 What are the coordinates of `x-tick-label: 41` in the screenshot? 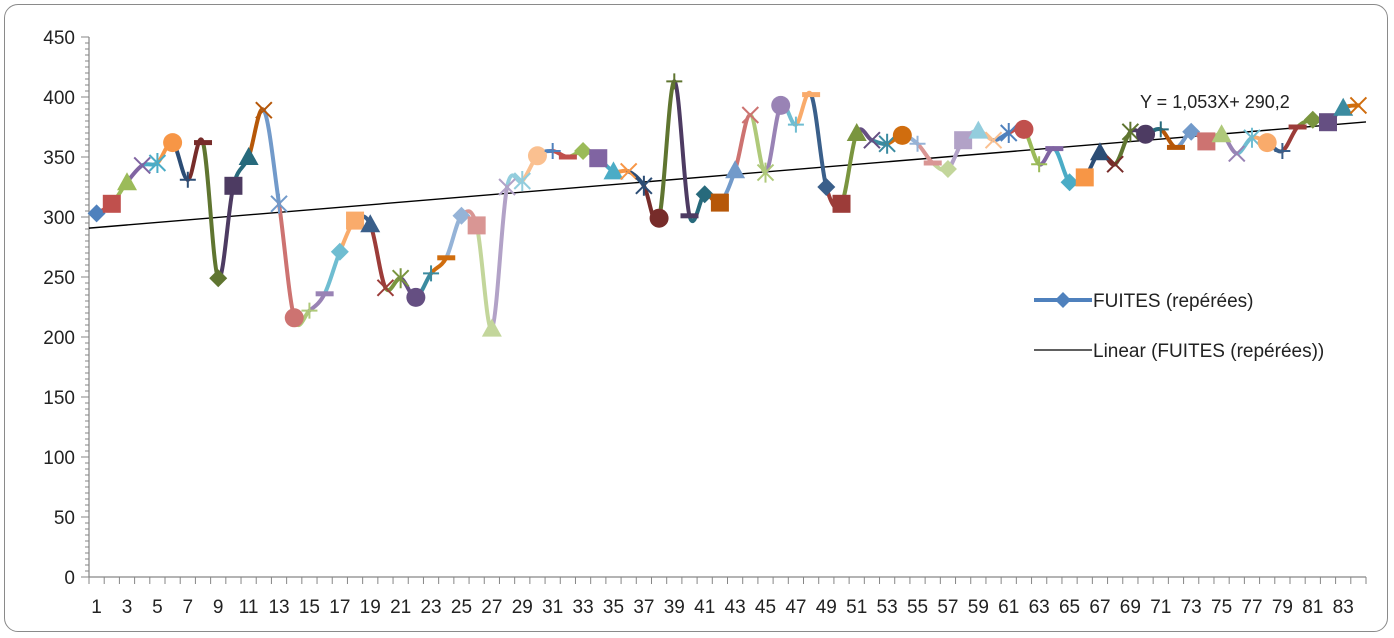 It's located at (704, 607).